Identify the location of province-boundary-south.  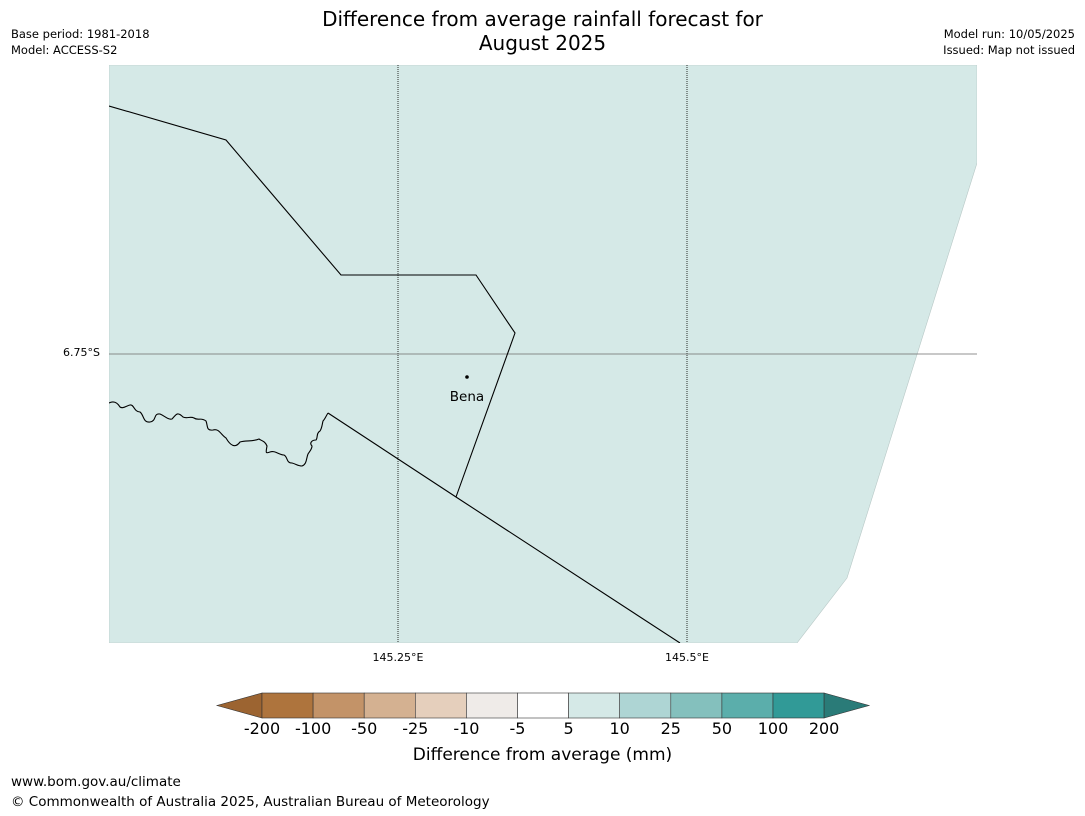
(504, 527).